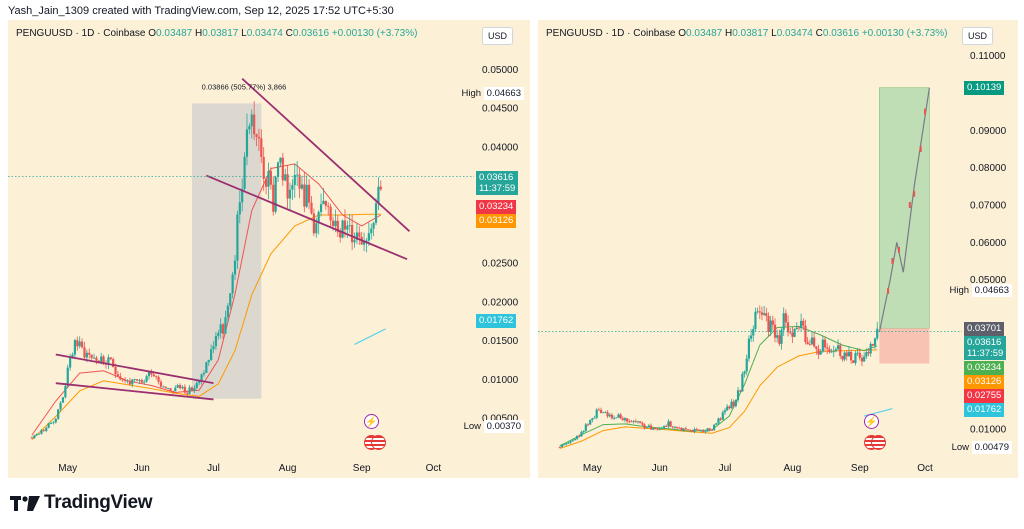  What do you see at coordinates (774, 33) in the screenshot?
I see `low-label: L` at bounding box center [774, 33].